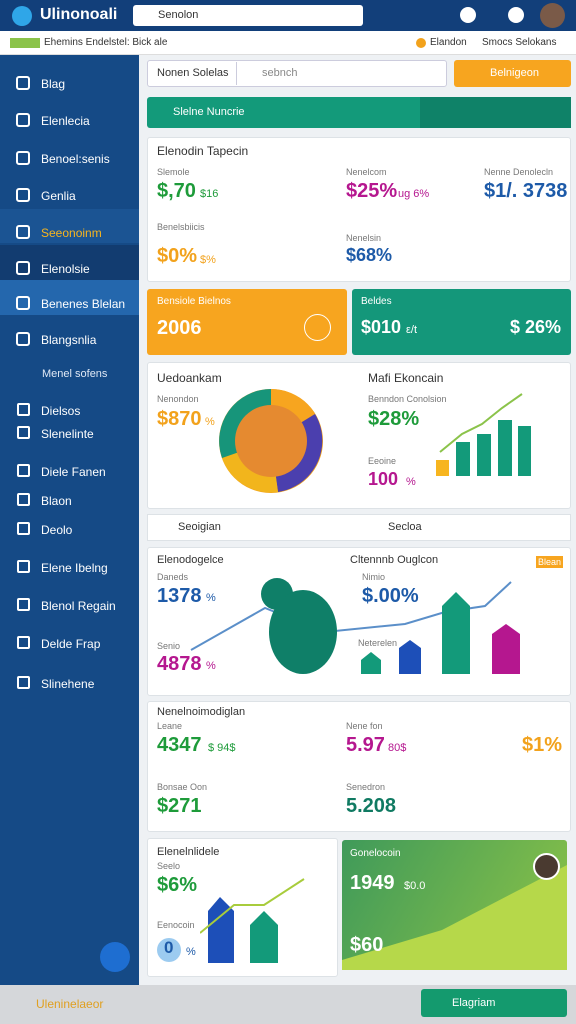  I want to click on nav-item: Dielsos, so click(61, 411).